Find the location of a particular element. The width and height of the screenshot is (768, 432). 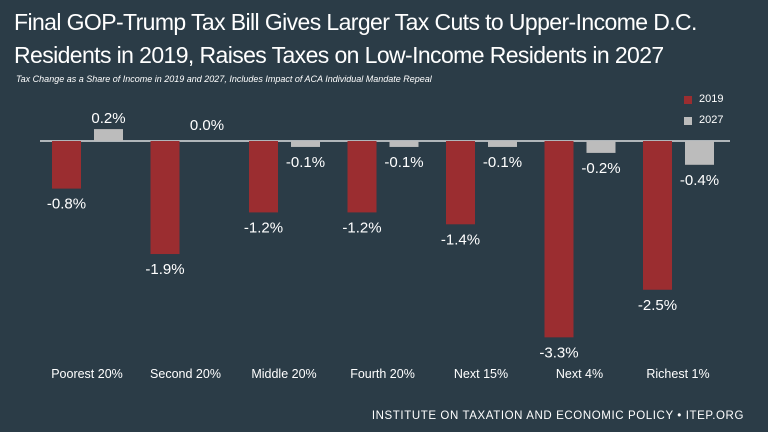

value-label-2019-1: -0.8% is located at coordinates (66, 204).